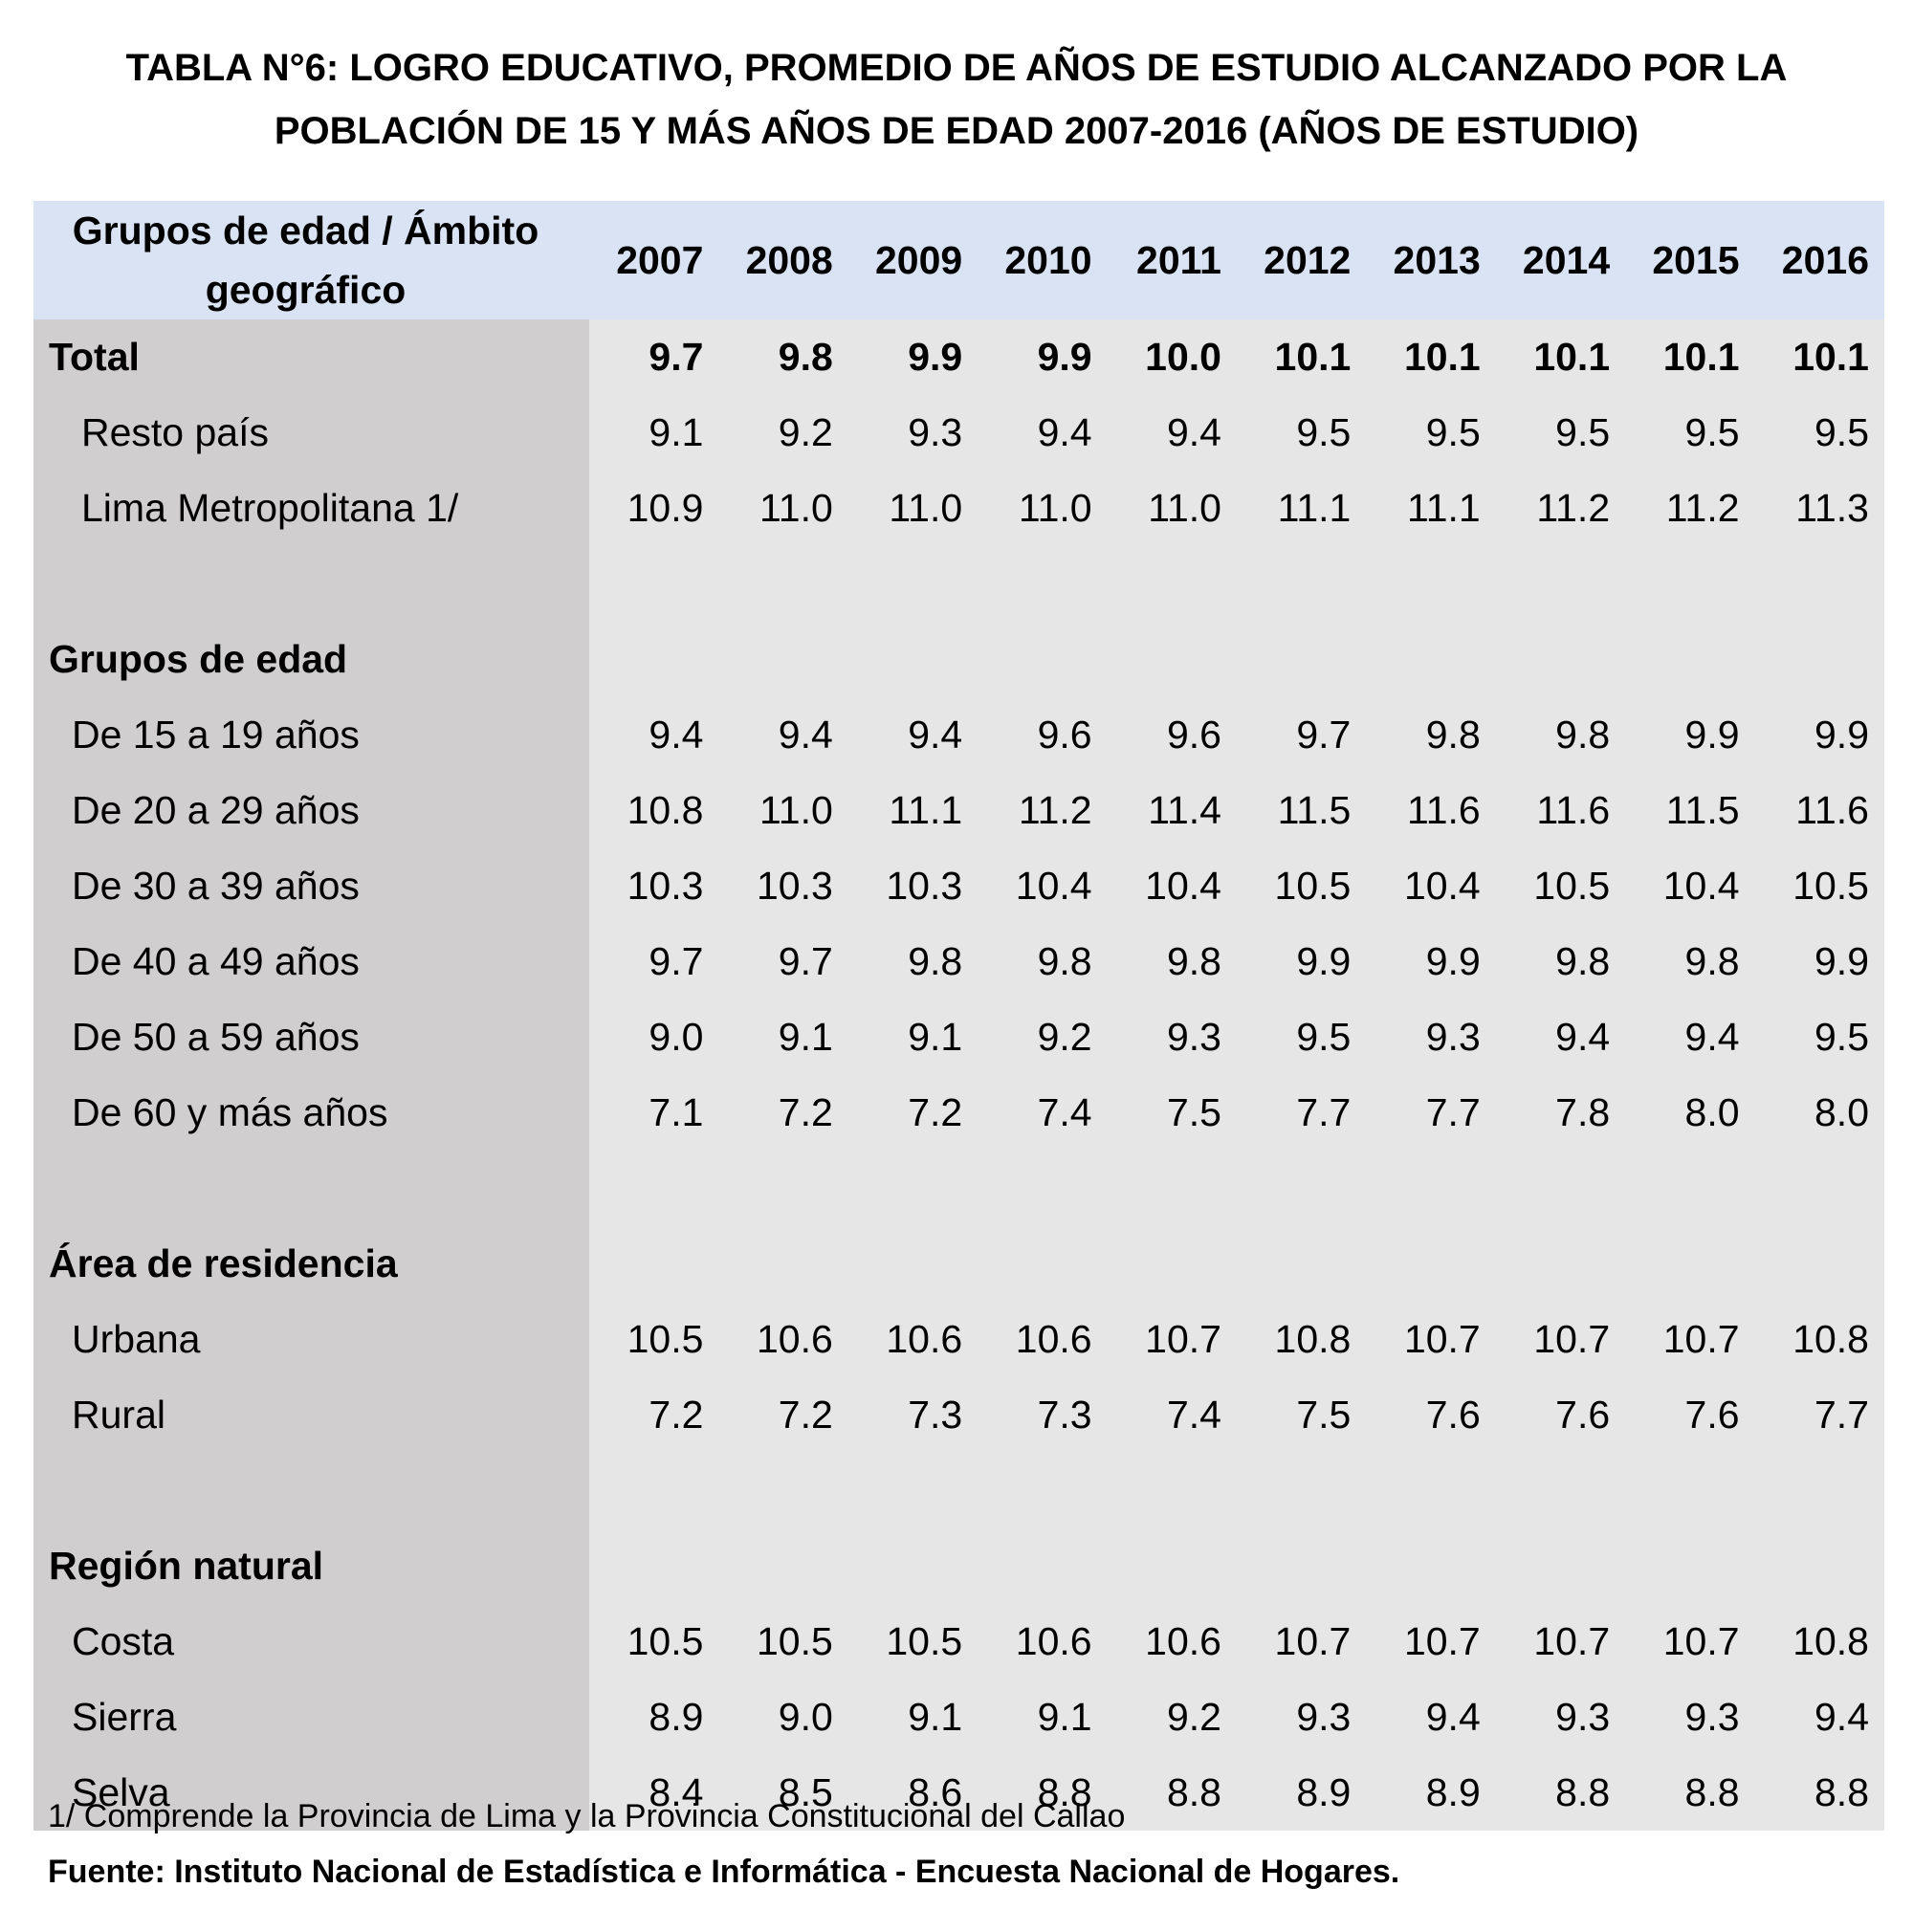  Describe the element at coordinates (311, 1264) in the screenshot. I see `section-heading: Área de residencia` at that location.